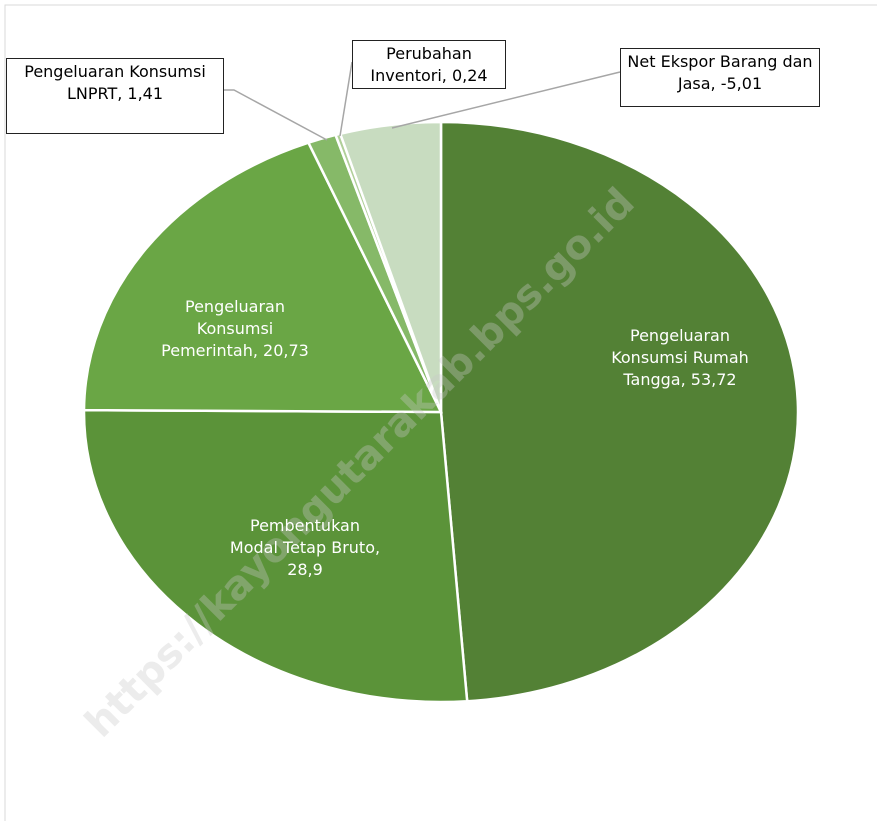 Image resolution: width=877 pixels, height=821 pixels. Describe the element at coordinates (720, 77) in the screenshot. I see `data-label: Net Ekspor Barang dan Jasa, -5,01` at that location.